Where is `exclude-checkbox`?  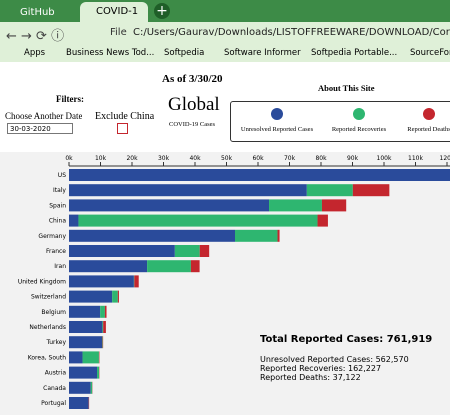
exclude-checkbox is located at coordinates (122, 128).